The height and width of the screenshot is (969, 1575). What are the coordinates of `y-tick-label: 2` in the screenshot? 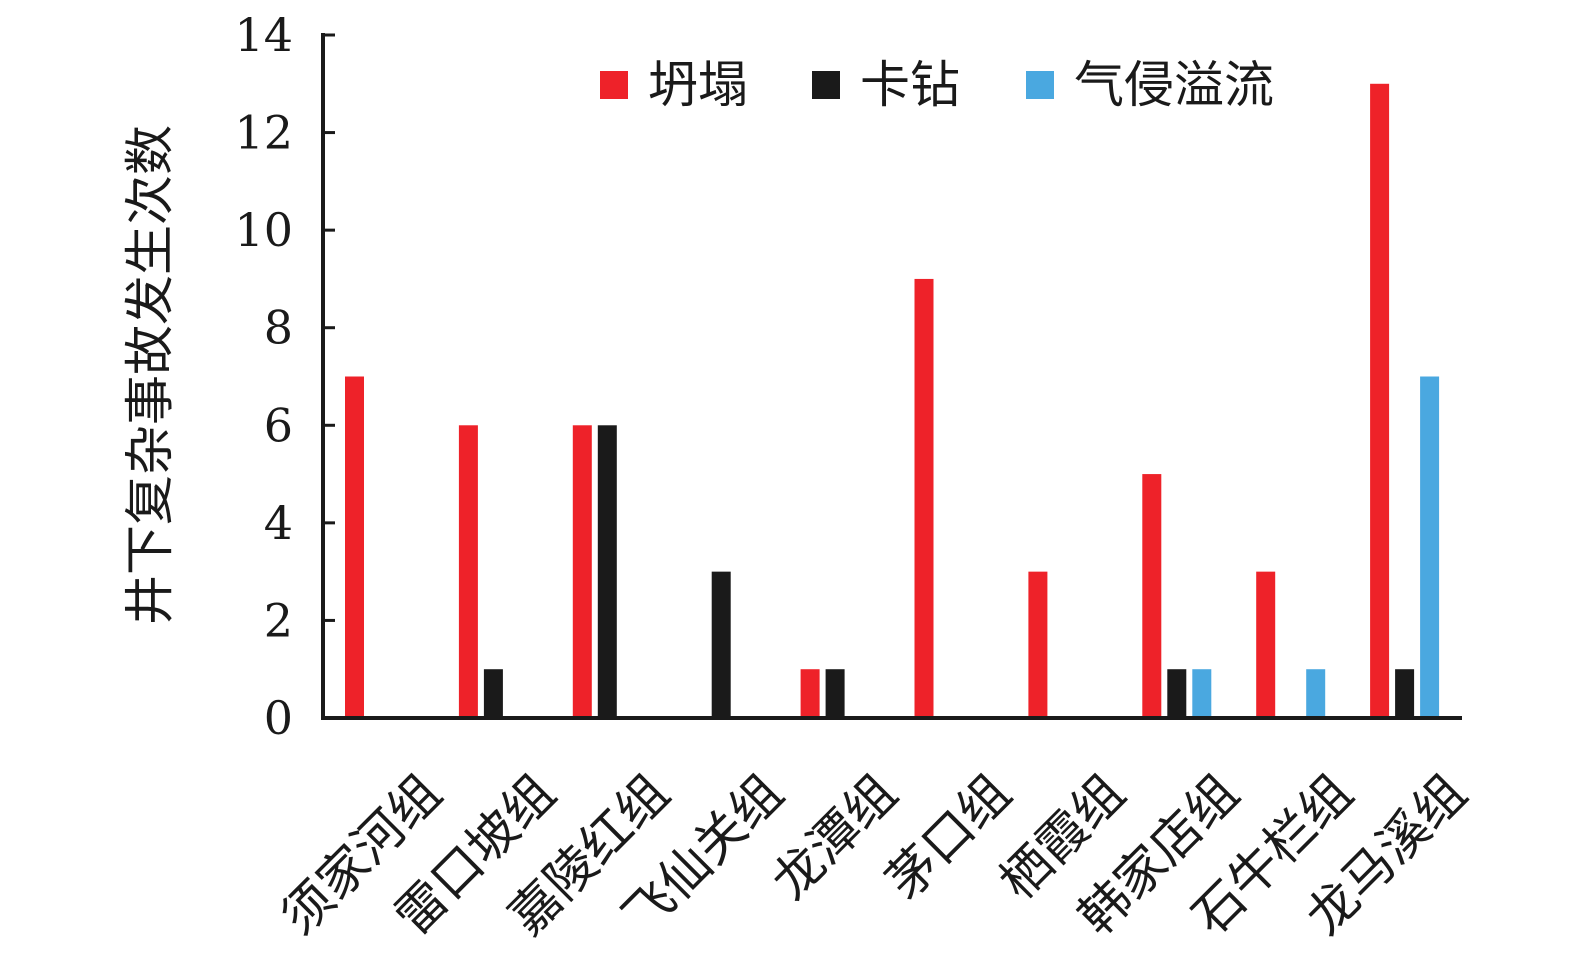 It's located at (278, 620).